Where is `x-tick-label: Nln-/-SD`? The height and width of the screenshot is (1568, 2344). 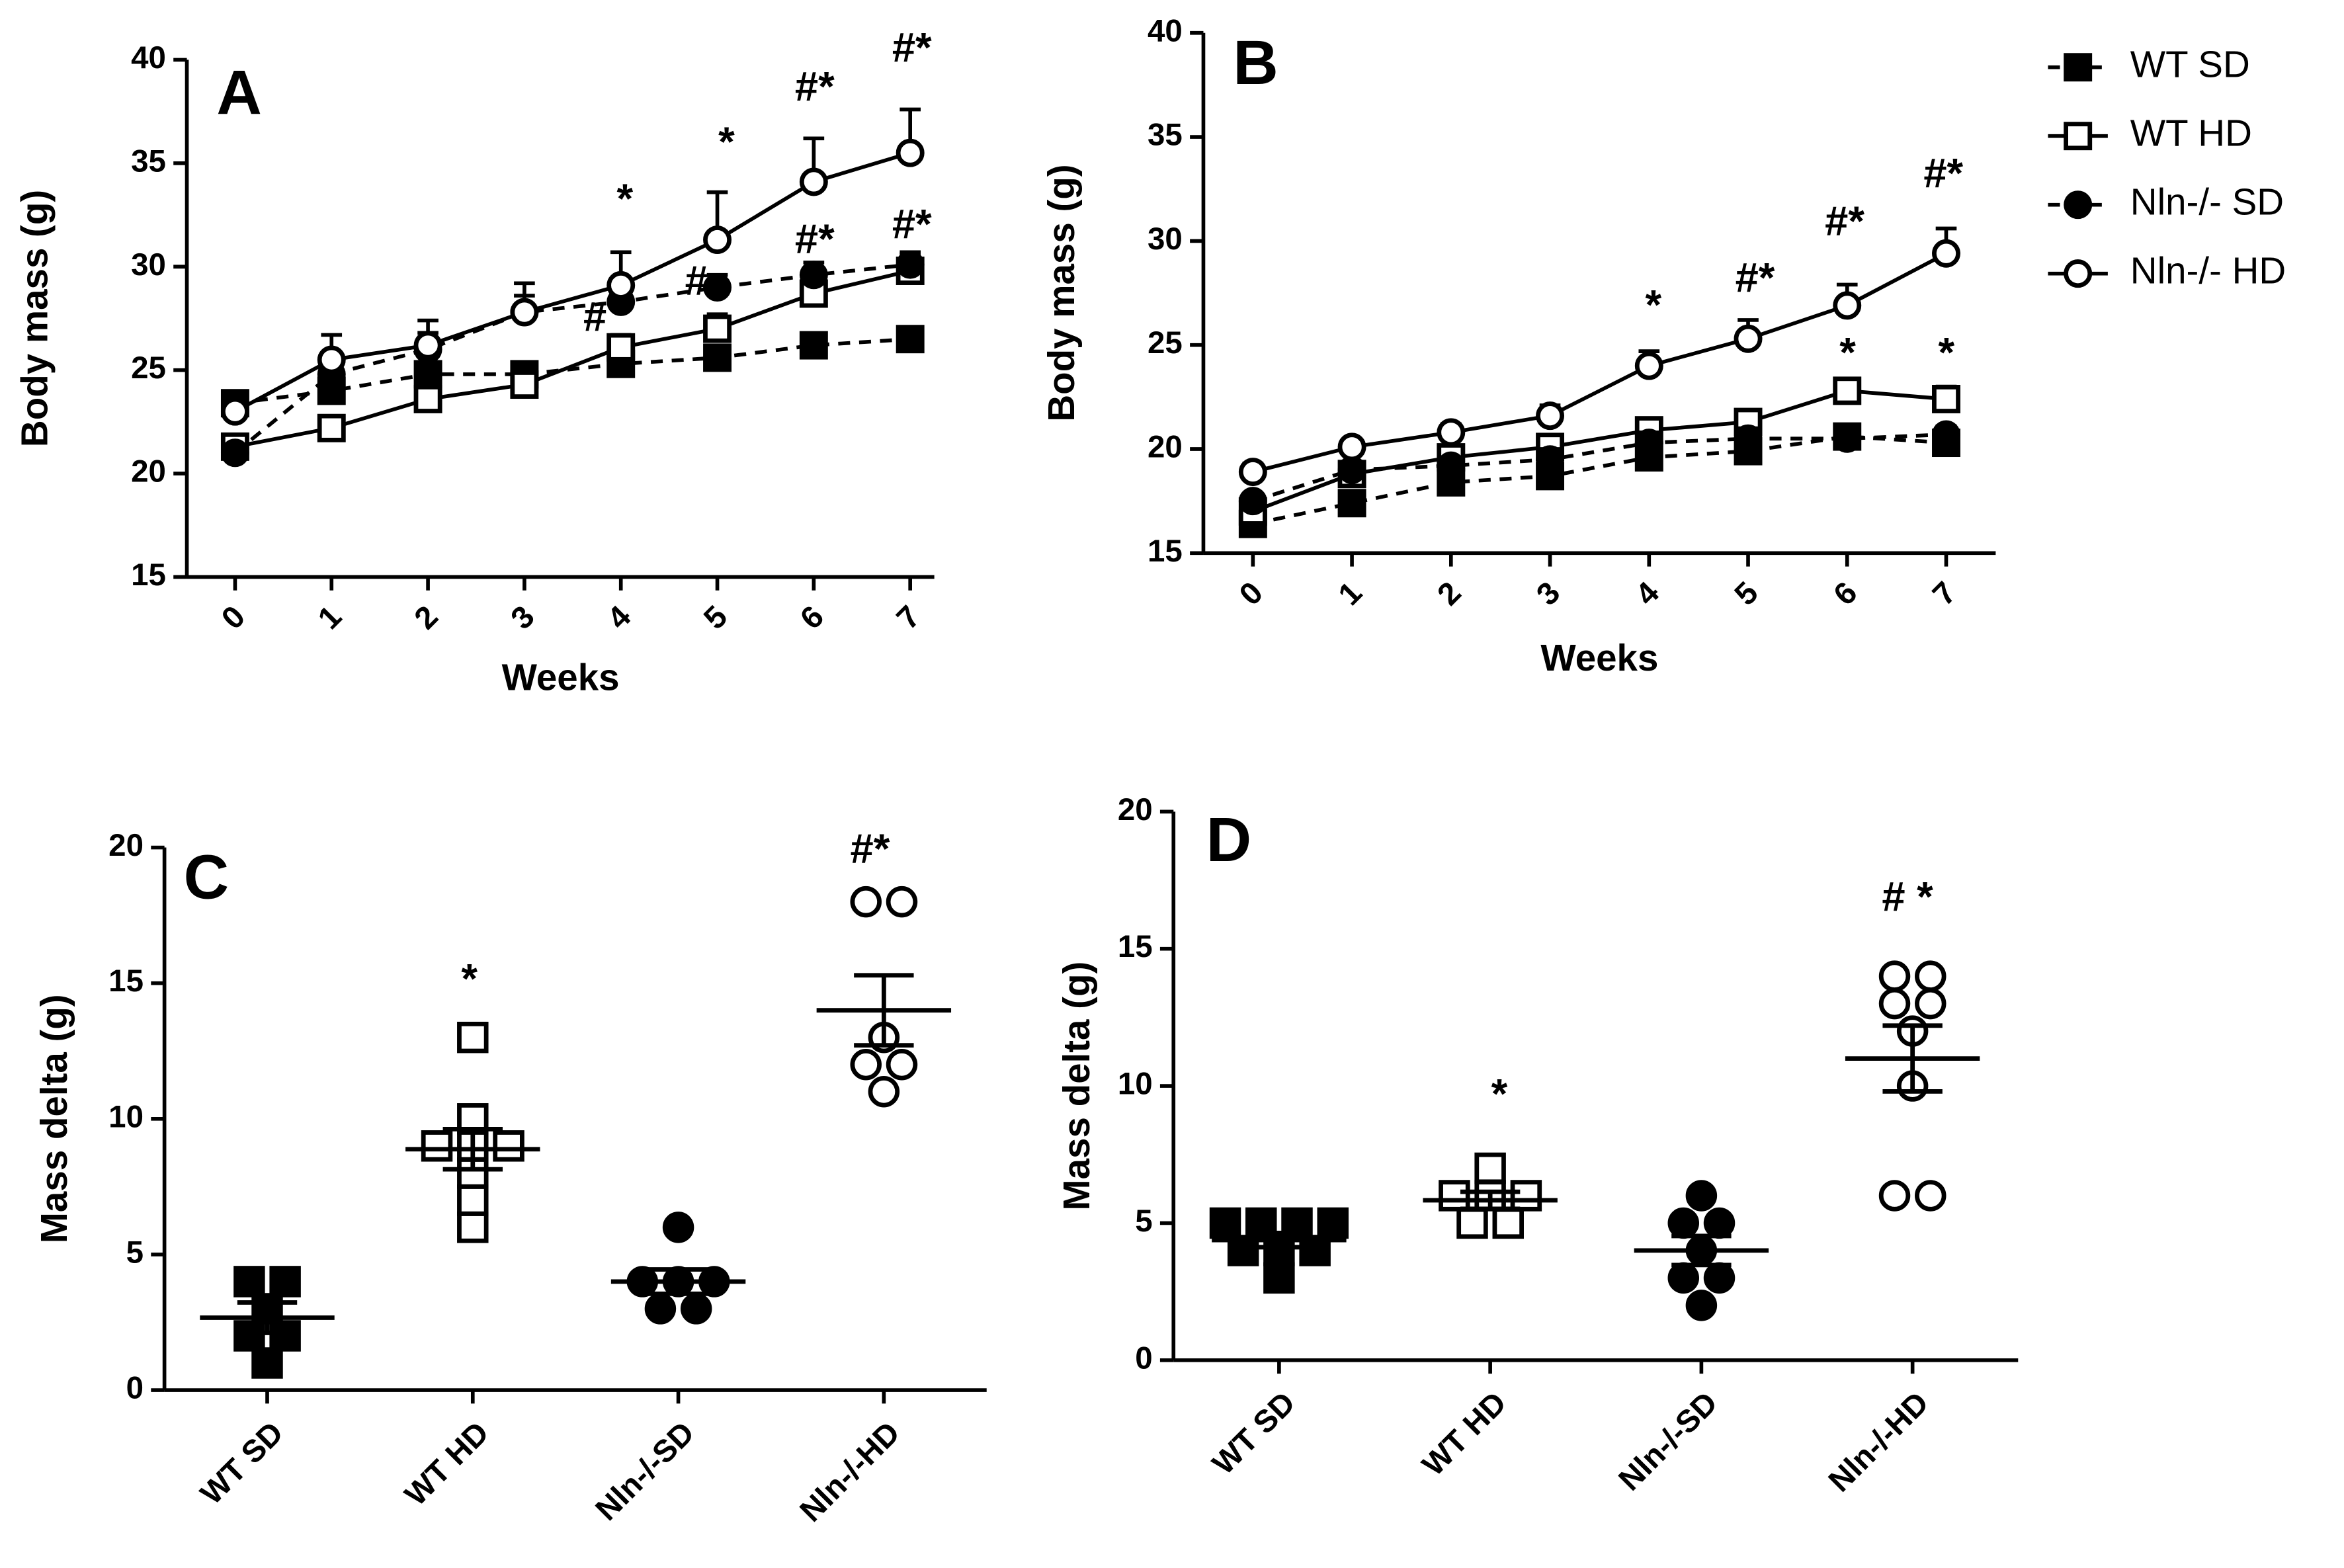
x-tick-label: Nln-/-SD is located at coordinates (645, 1471).